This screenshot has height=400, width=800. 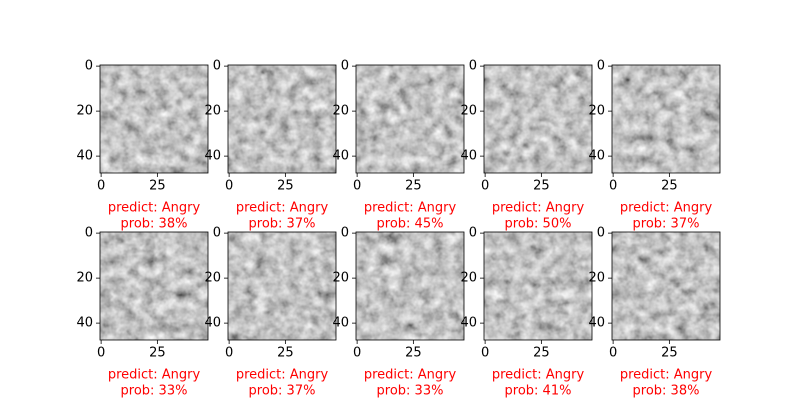 I want to click on x-label: prob: 41%, so click(x=538, y=391).